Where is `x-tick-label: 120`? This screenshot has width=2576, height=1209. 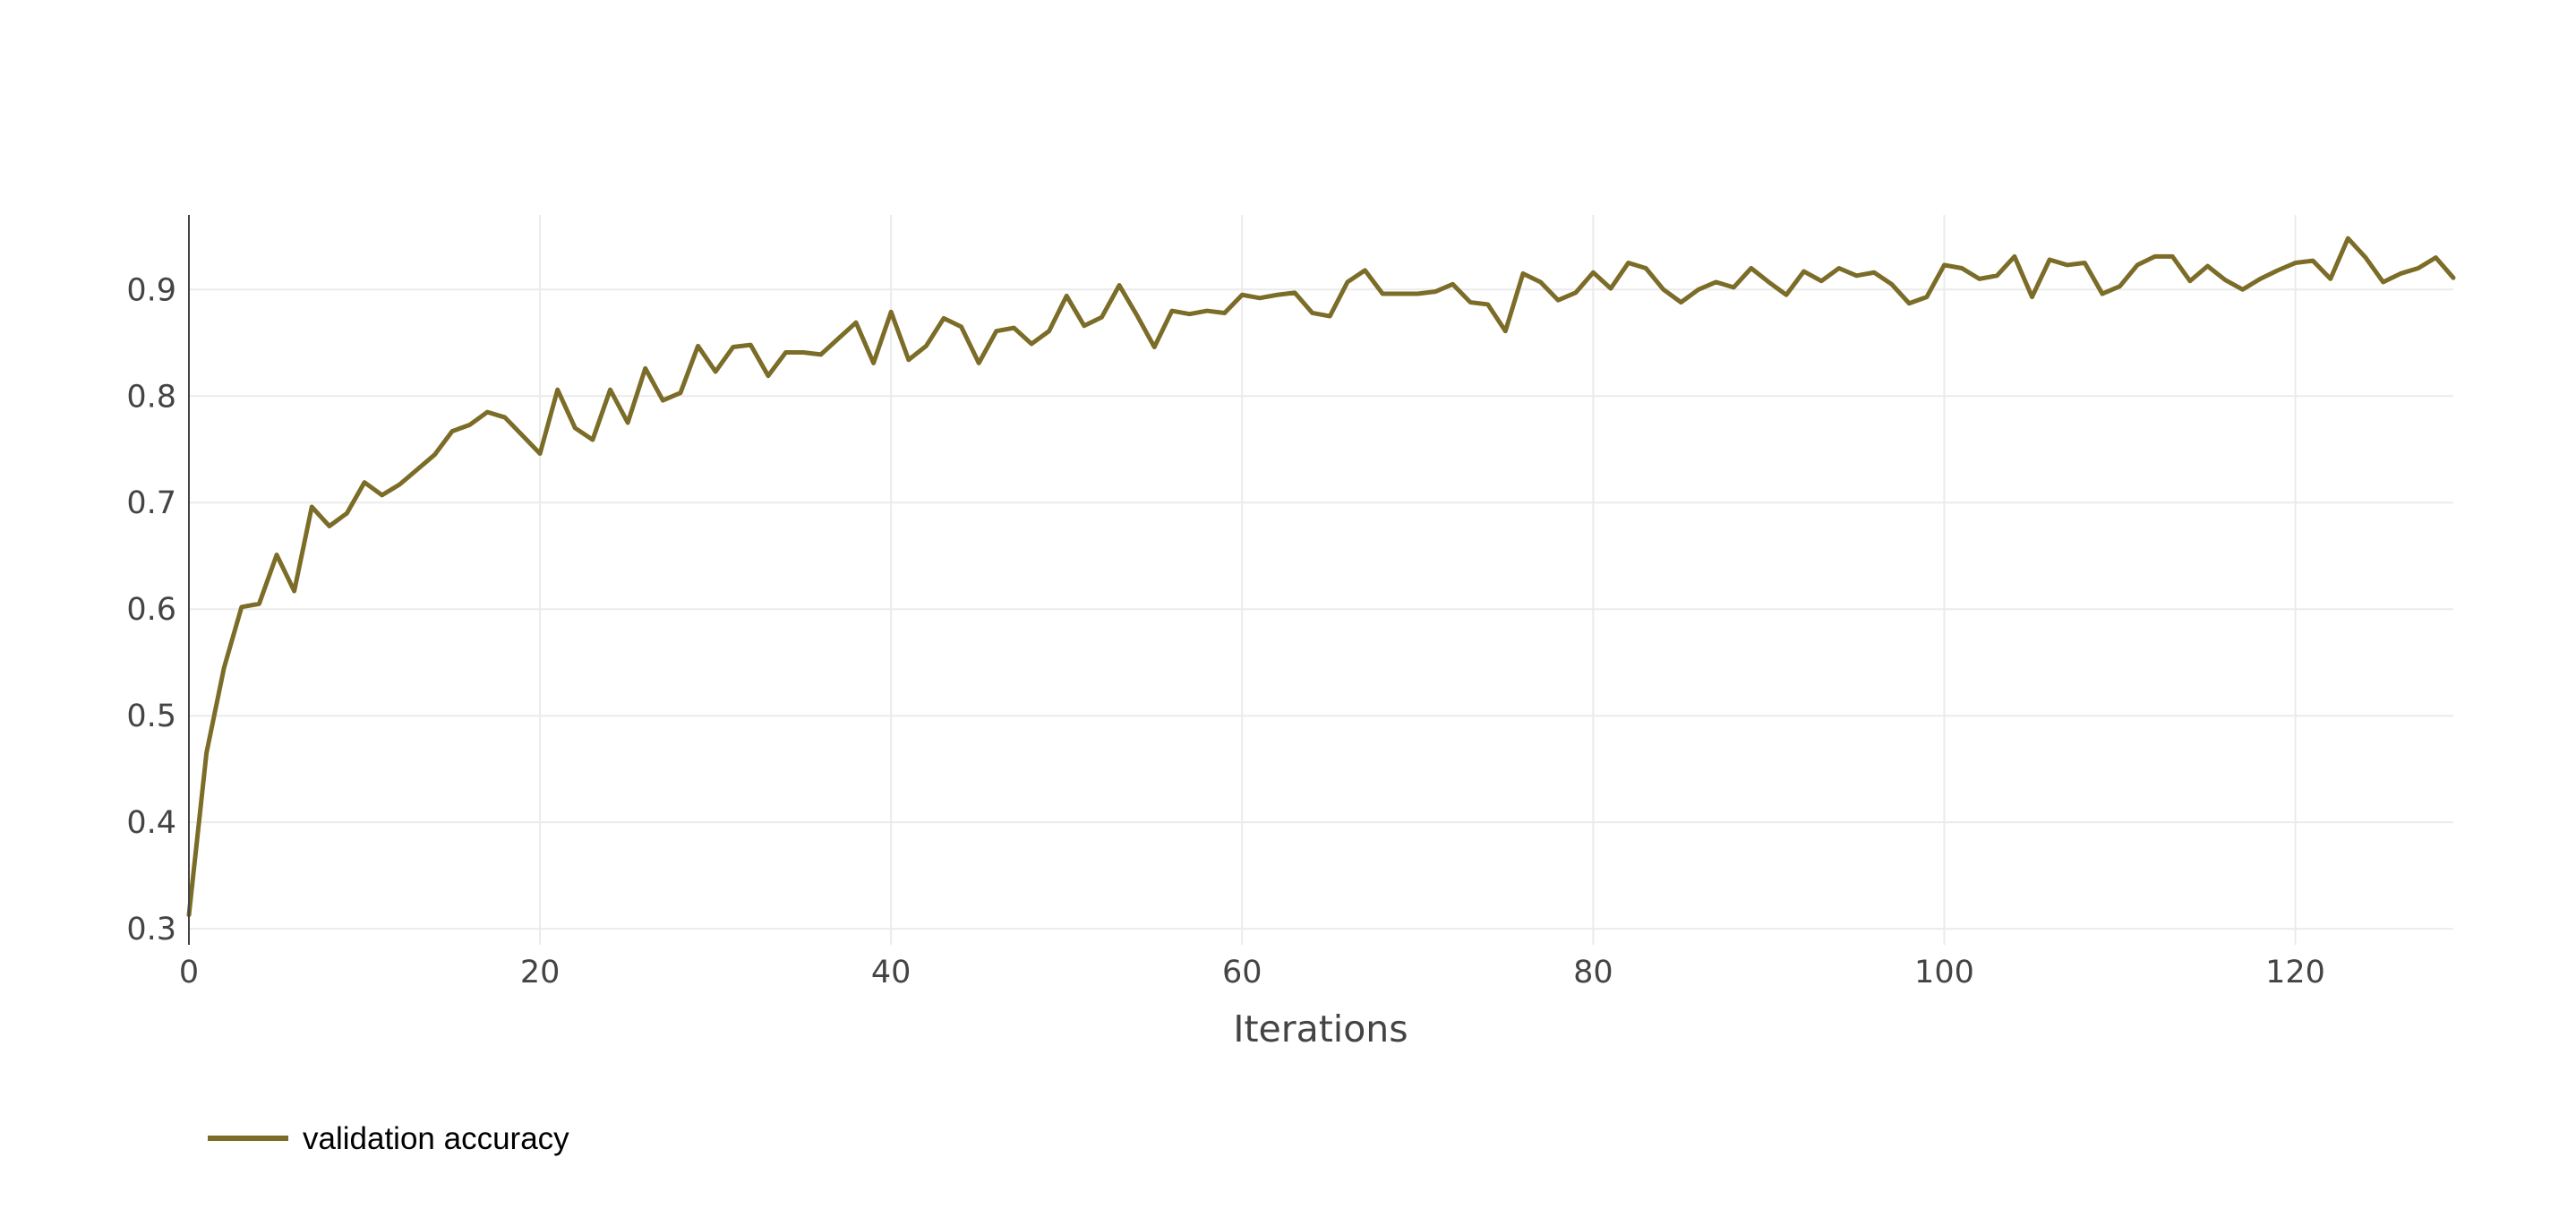
x-tick-label: 120 is located at coordinates (2295, 973).